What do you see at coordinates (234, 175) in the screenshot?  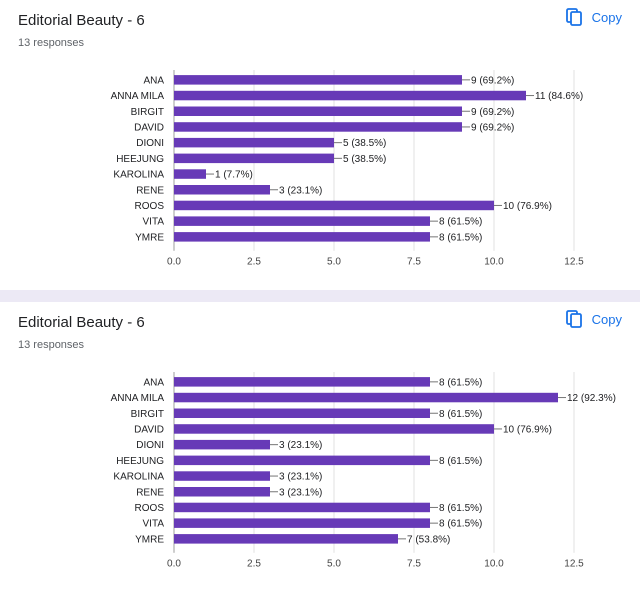 I see `data-label: 1 (7.7%)` at bounding box center [234, 175].